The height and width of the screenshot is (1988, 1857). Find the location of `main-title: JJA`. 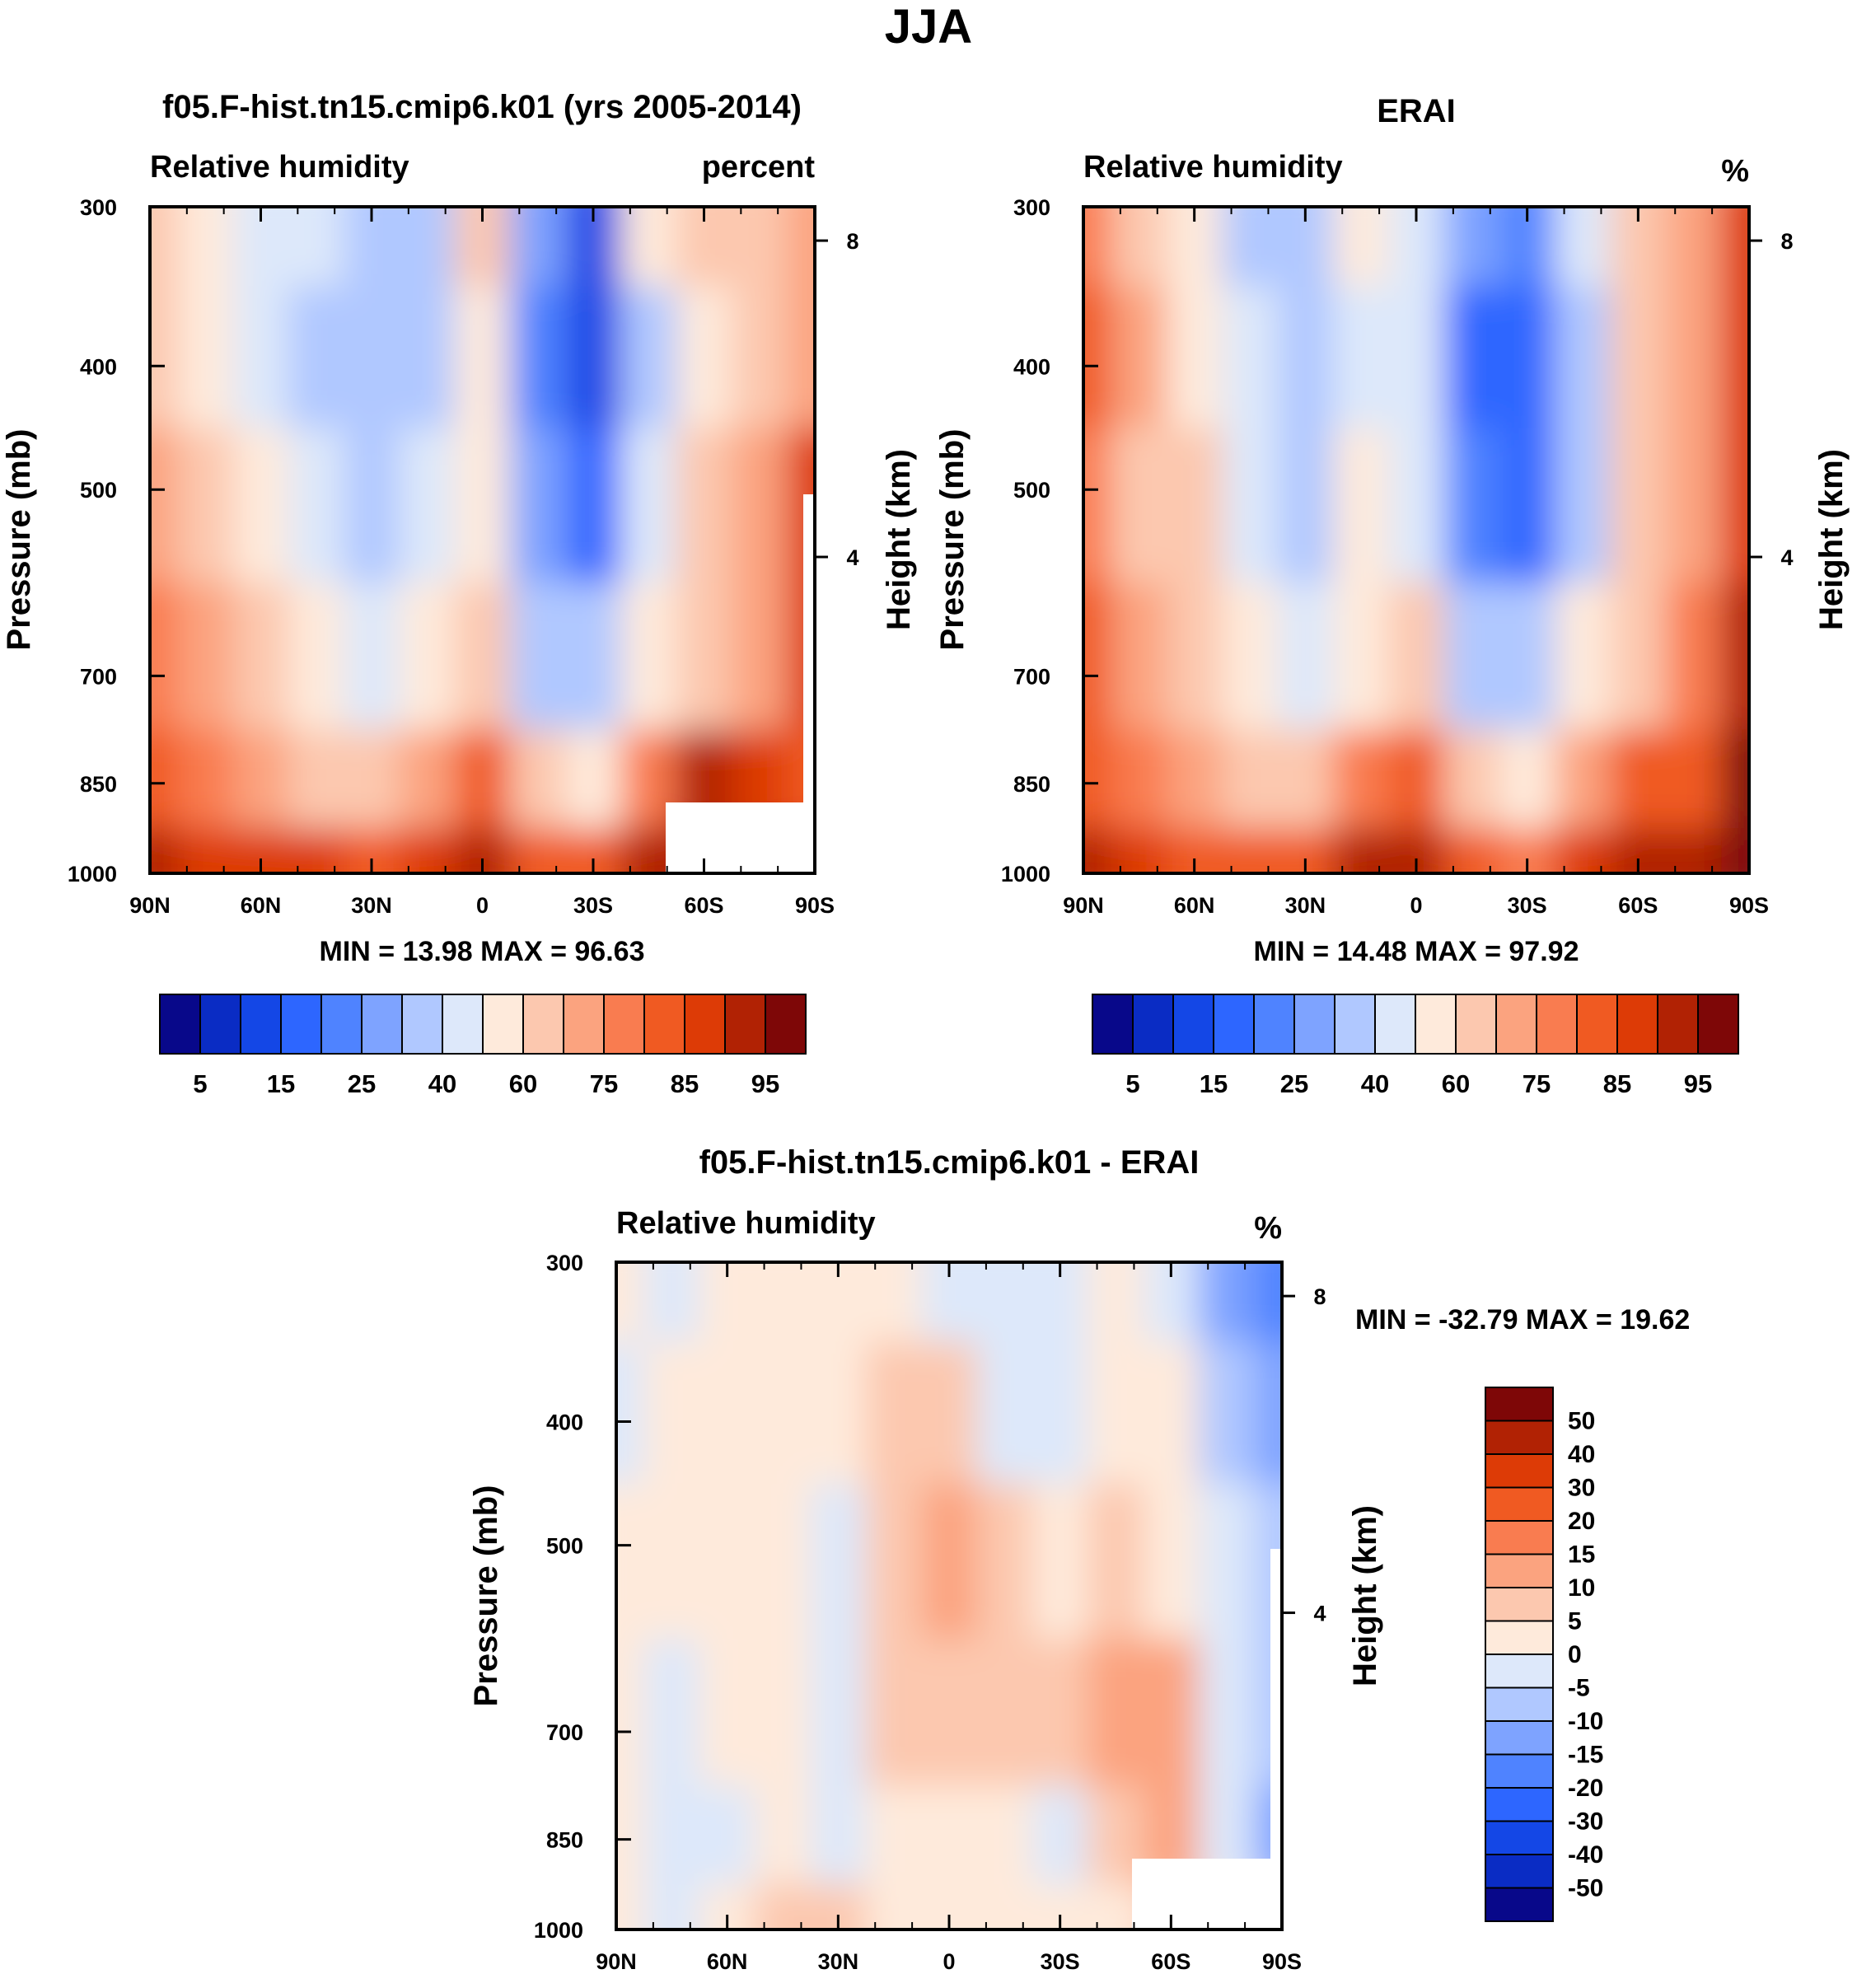

main-title: JJA is located at coordinates (928, 27).